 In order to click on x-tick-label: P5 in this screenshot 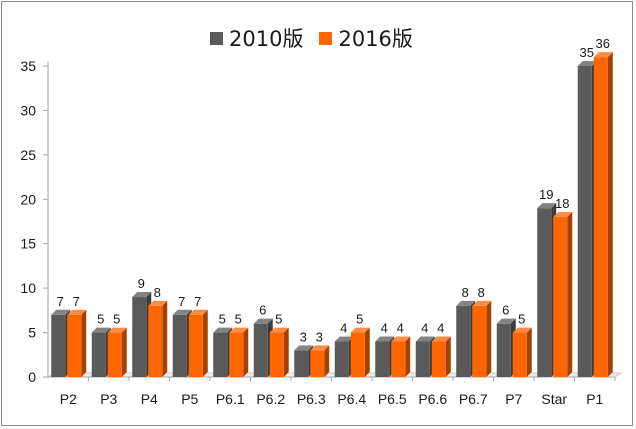, I will do `click(189, 399)`.